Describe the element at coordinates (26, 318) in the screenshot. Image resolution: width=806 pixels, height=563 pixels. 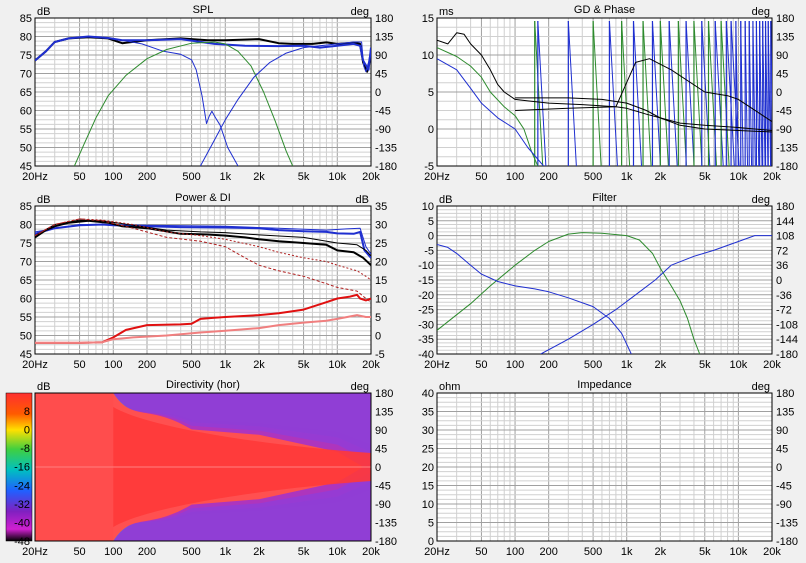
I see `powerdi-ytick-left: 55` at that location.